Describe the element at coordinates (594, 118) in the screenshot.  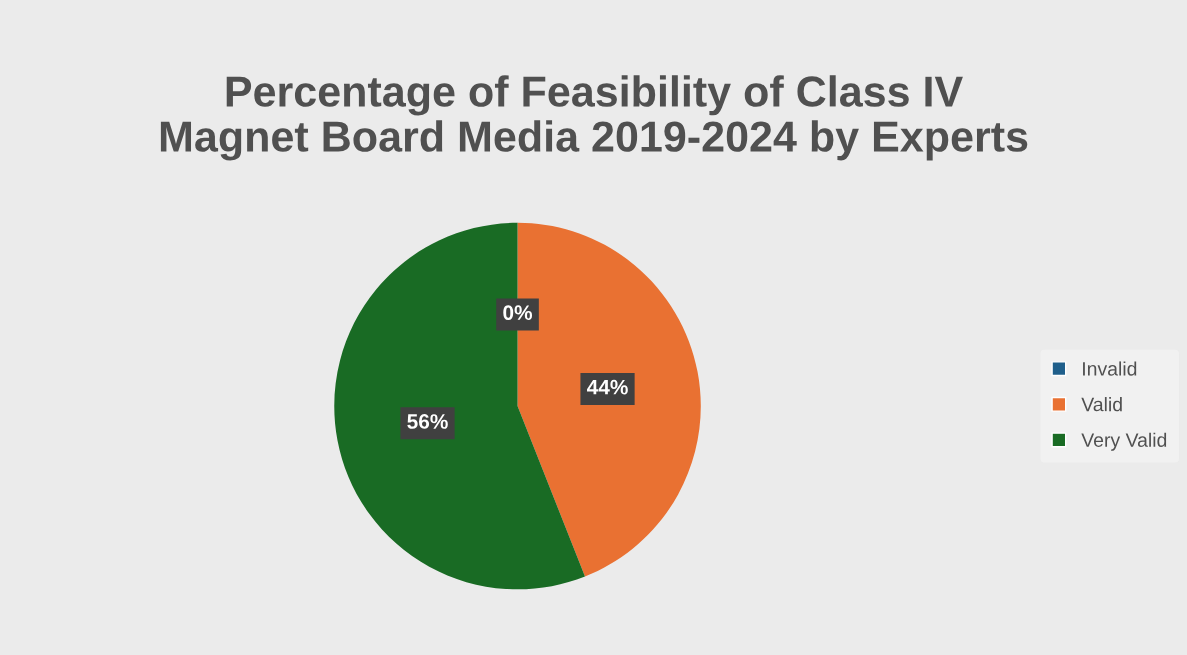
I see `chart-title: Percentage of Feasibility of Class IV Magnet Board Media 2019-2024 by Experts` at that location.